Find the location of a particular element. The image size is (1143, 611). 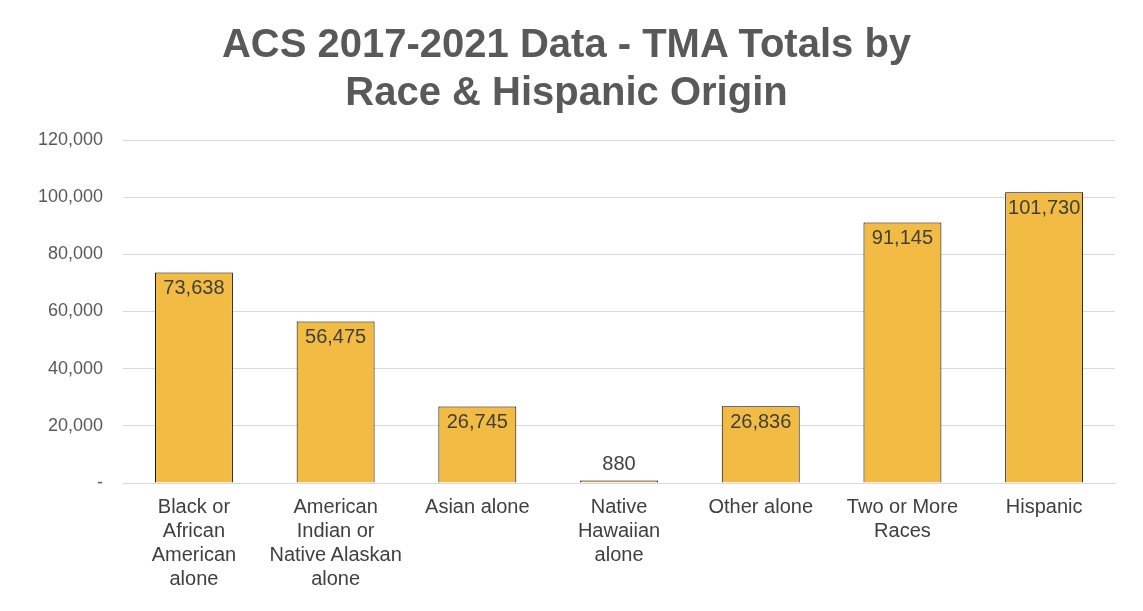

data-label: 56,475 is located at coordinates (336, 336).